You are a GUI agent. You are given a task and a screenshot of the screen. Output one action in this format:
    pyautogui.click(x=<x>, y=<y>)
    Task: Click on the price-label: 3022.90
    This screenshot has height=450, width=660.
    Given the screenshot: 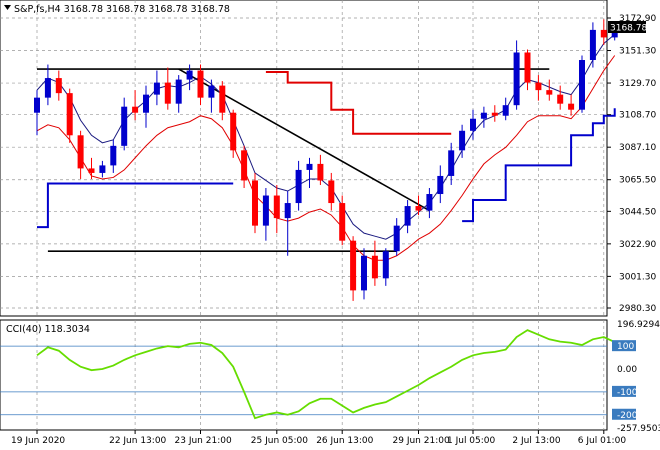 What is the action you would take?
    pyautogui.click(x=637, y=245)
    